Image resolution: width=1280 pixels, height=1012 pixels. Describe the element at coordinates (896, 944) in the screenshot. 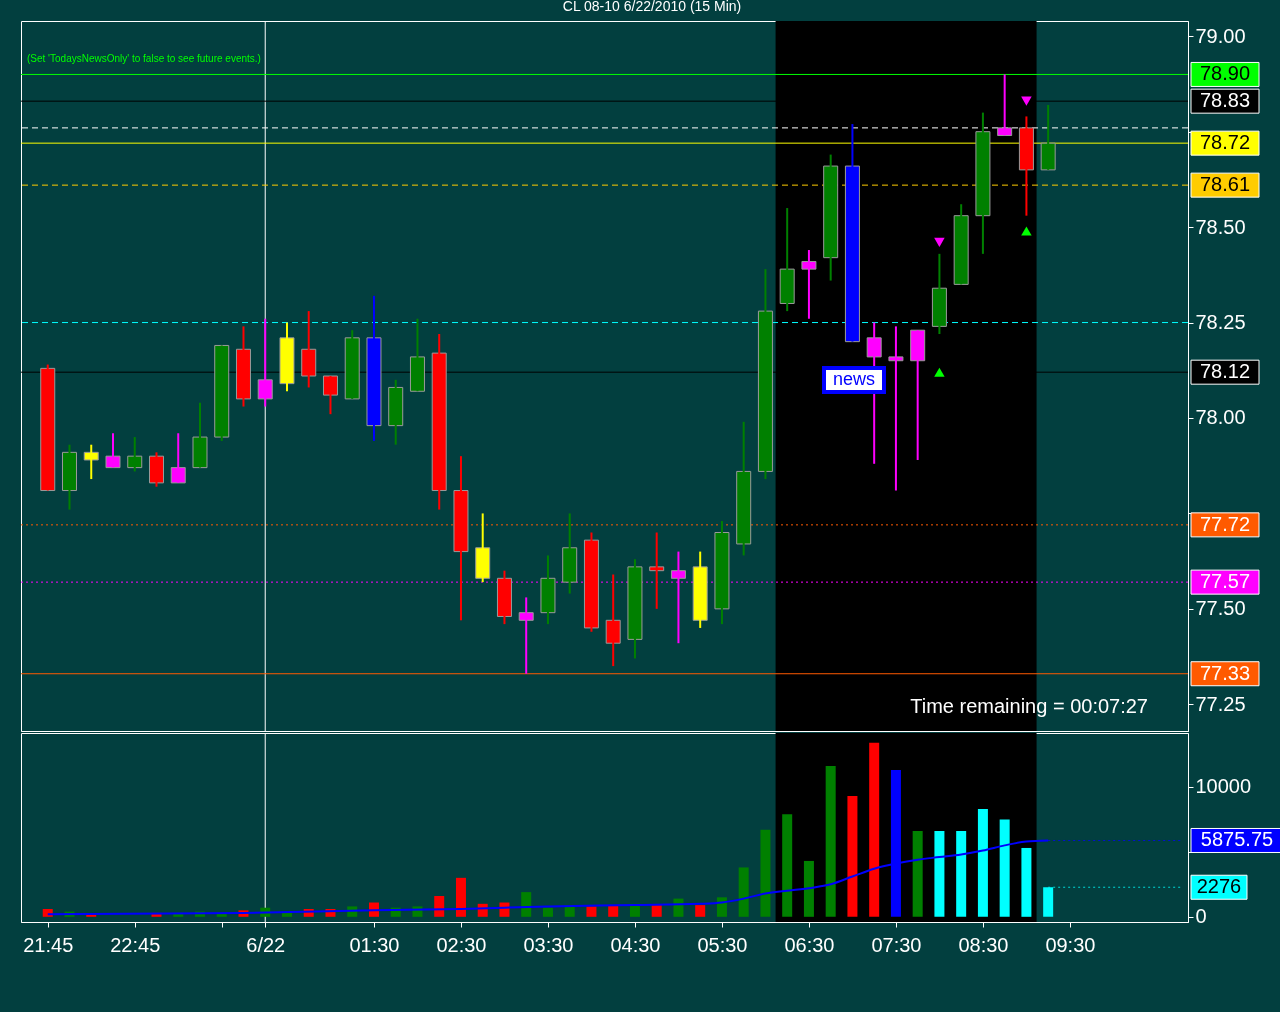

I see `x-tick-label: 07:30` at that location.